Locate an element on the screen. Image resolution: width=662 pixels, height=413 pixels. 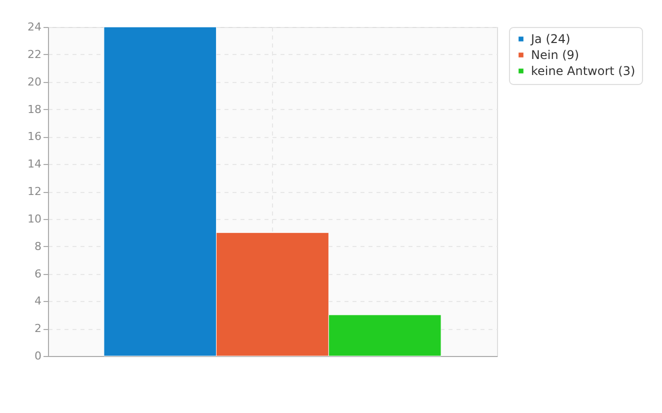
legend-label: Nein (9) is located at coordinates (555, 55).